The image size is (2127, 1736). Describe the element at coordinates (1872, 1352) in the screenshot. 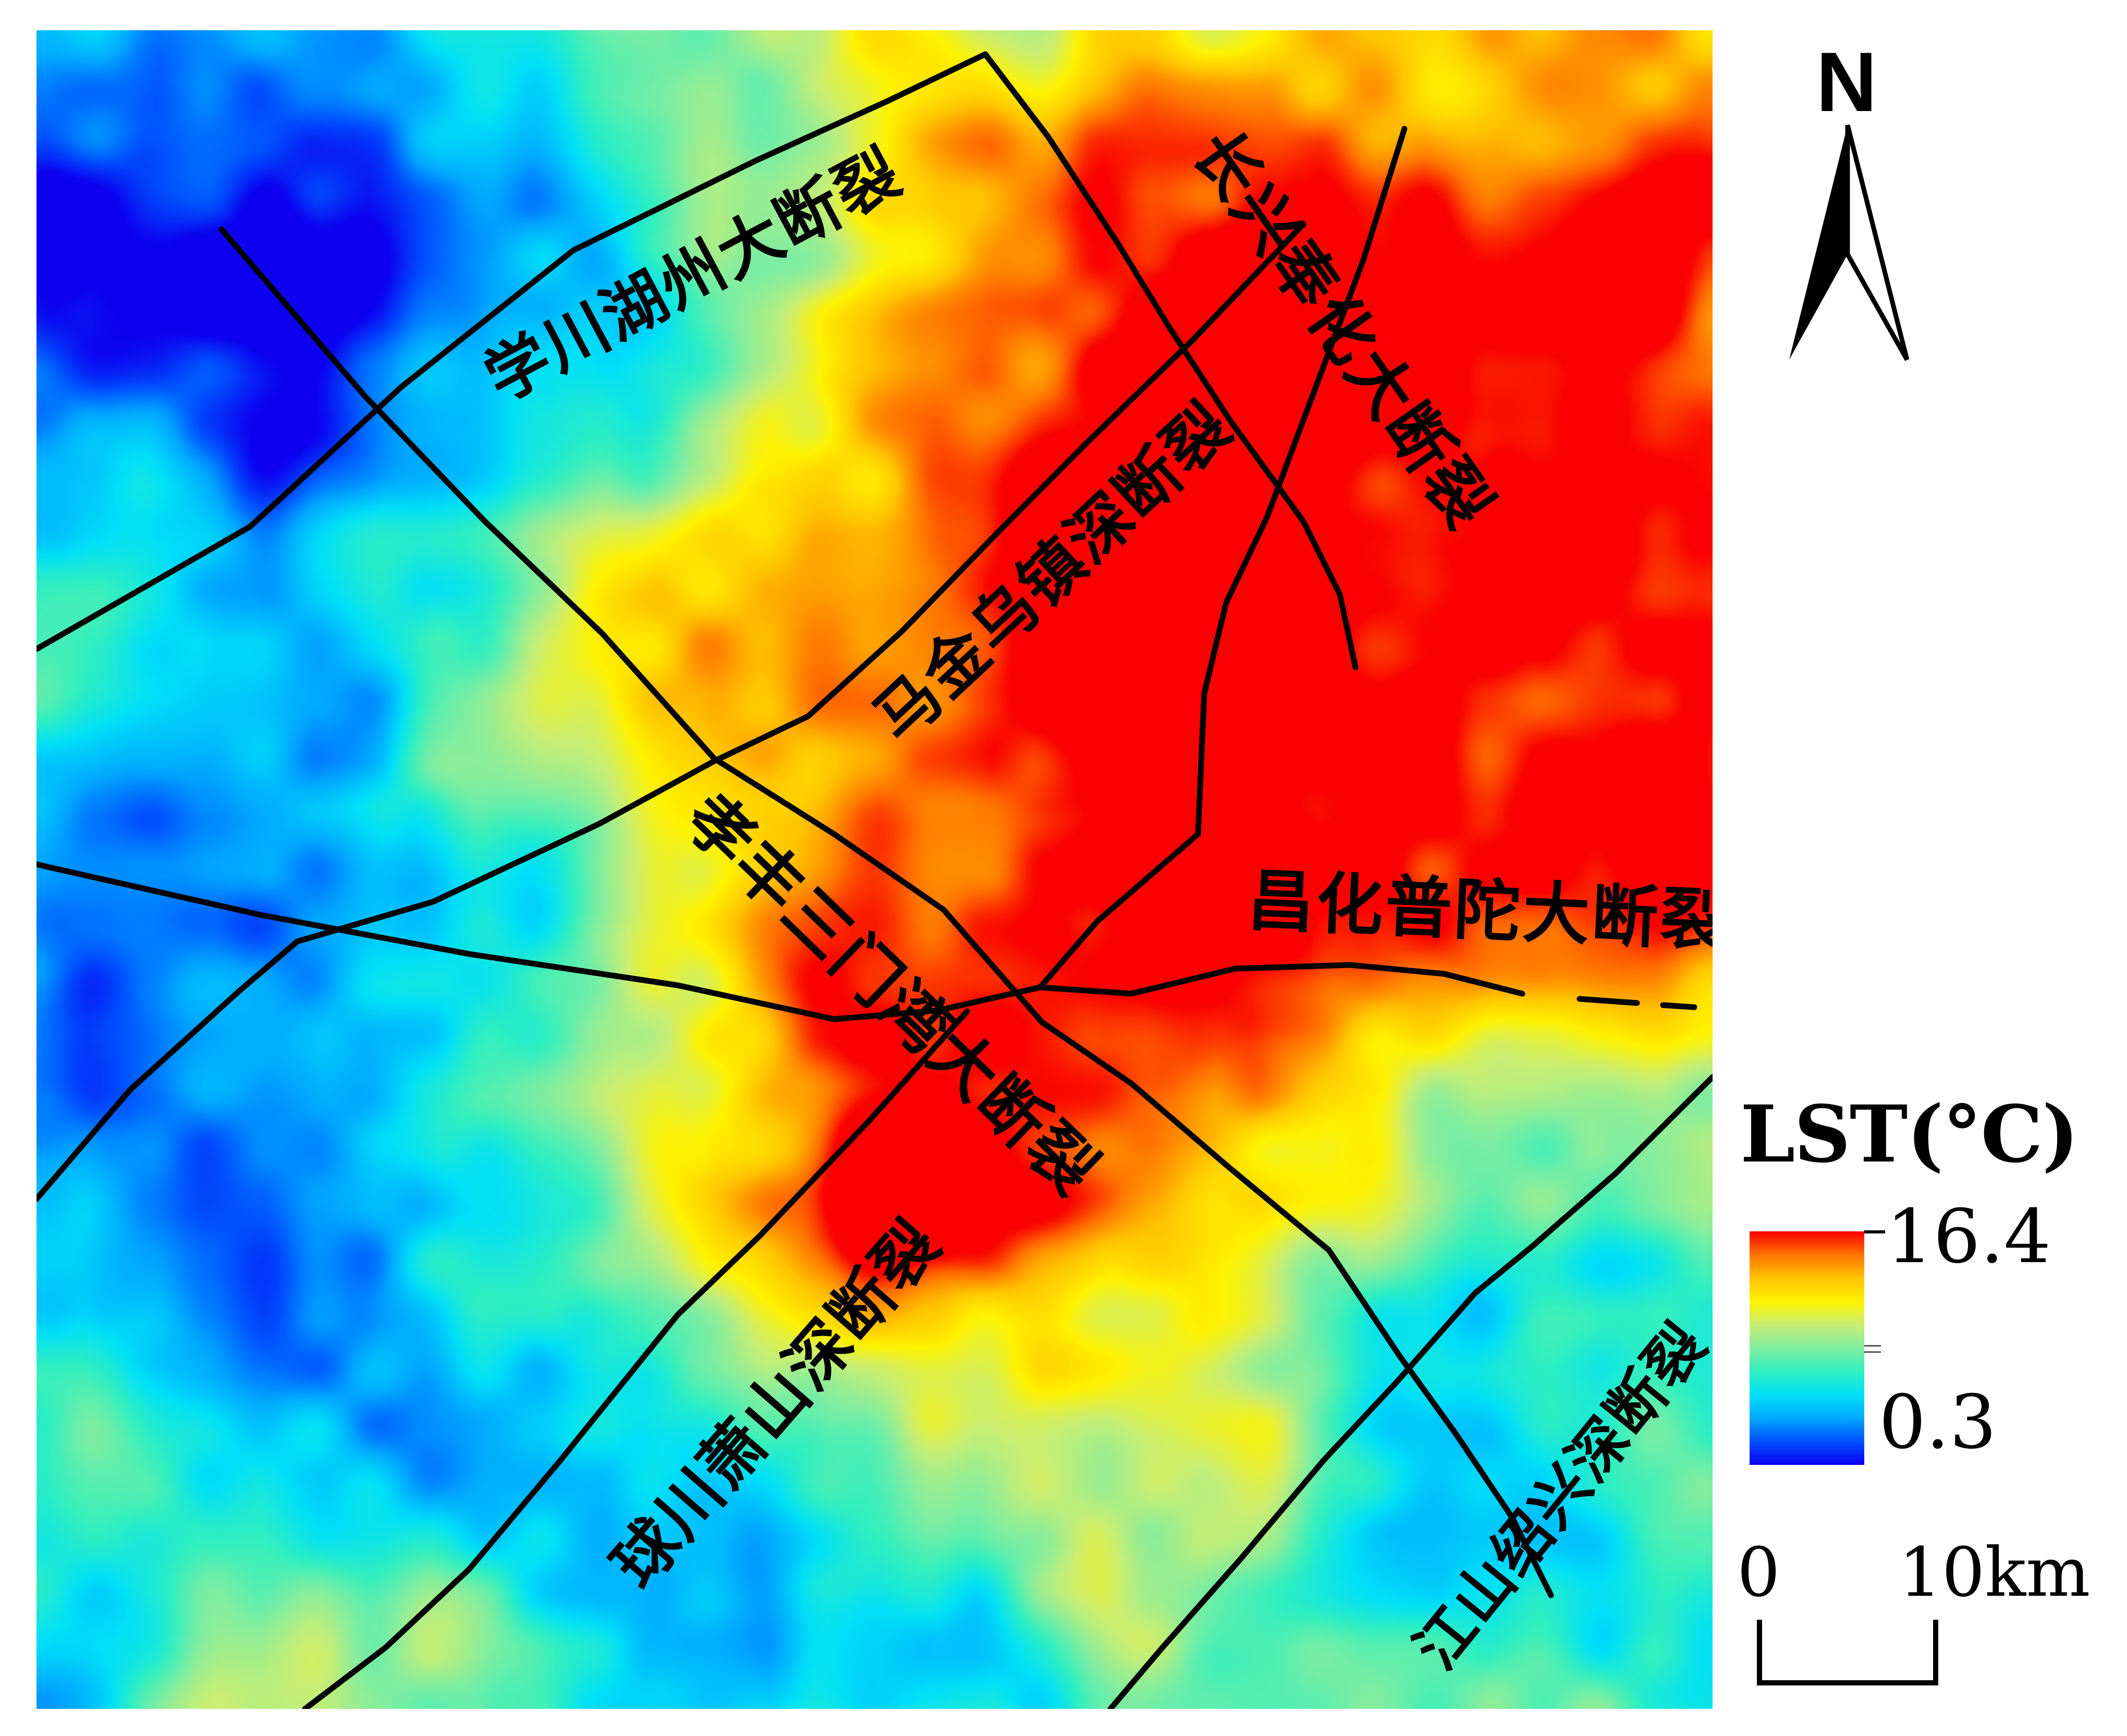

I see `legend-tick-mid2` at that location.